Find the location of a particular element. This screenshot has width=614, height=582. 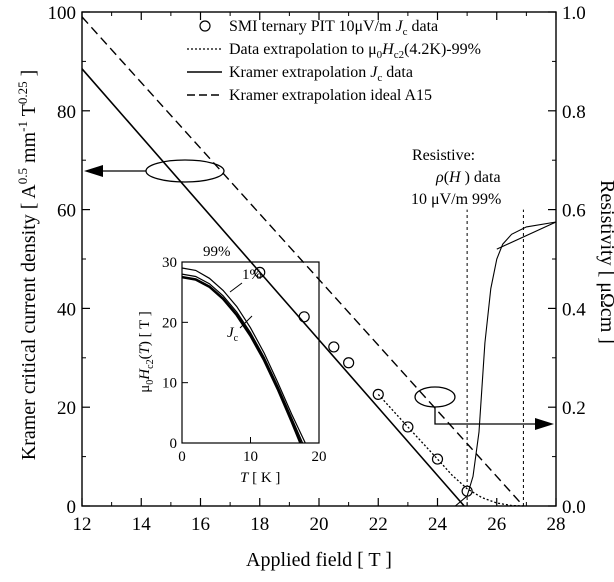

y-left-tick-label: 100 is located at coordinates (62, 13).